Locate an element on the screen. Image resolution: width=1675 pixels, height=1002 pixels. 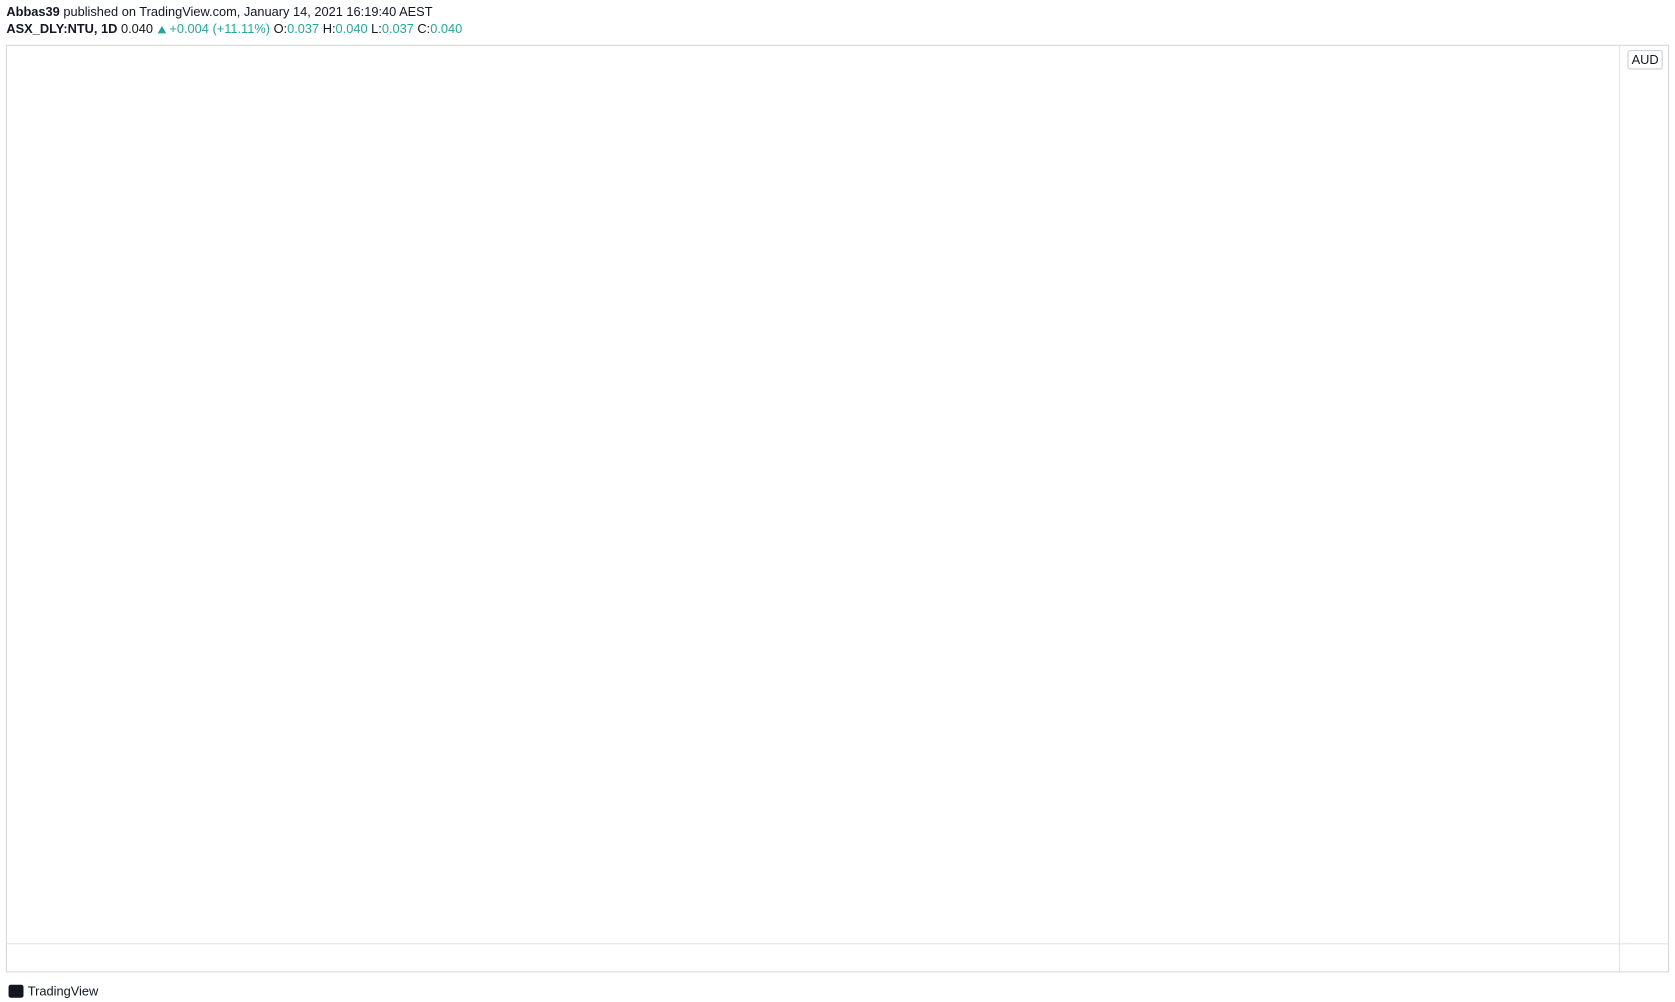
logo: TradingView is located at coordinates (53, 991).